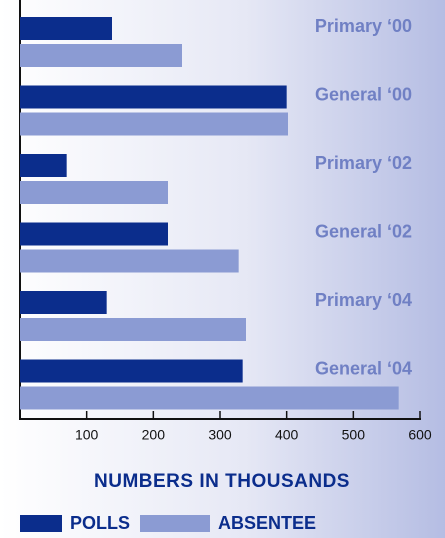 This screenshot has width=445, height=538. I want to click on legend-label: POLLS, so click(100, 523).